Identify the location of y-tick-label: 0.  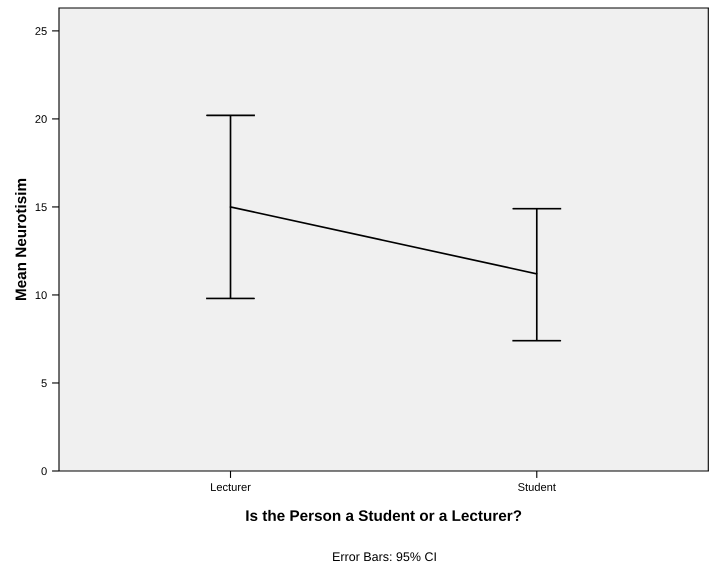
(44, 471).